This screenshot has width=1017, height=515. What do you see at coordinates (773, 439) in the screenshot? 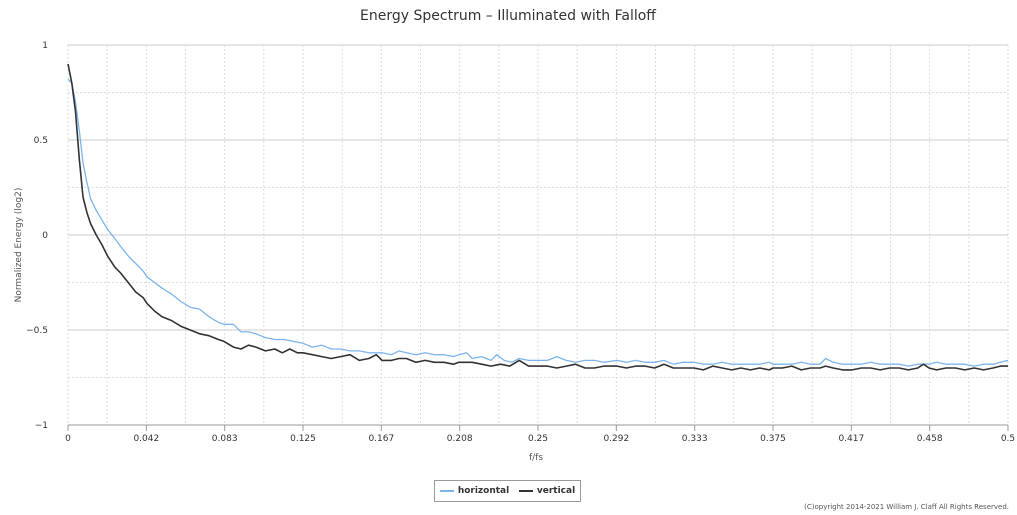
I see `x-tick-label: 0.375` at bounding box center [773, 439].